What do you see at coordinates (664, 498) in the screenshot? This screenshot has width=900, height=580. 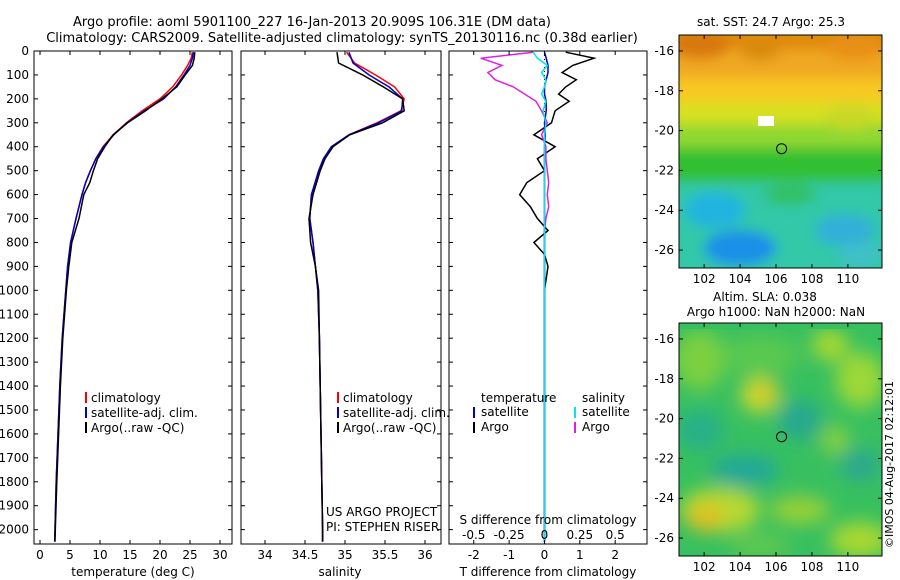 I see `map-y-tick-label: -24` at bounding box center [664, 498].